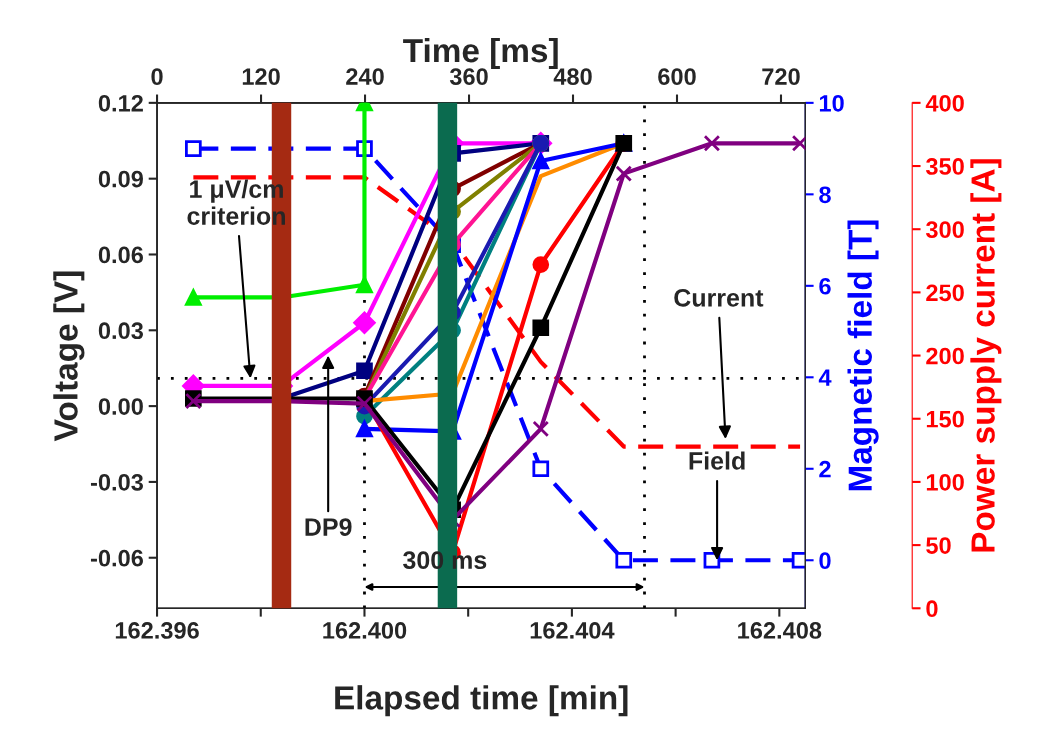  Describe the element at coordinates (116, 558) in the screenshot. I see `y-tick-label: -0.06` at that location.